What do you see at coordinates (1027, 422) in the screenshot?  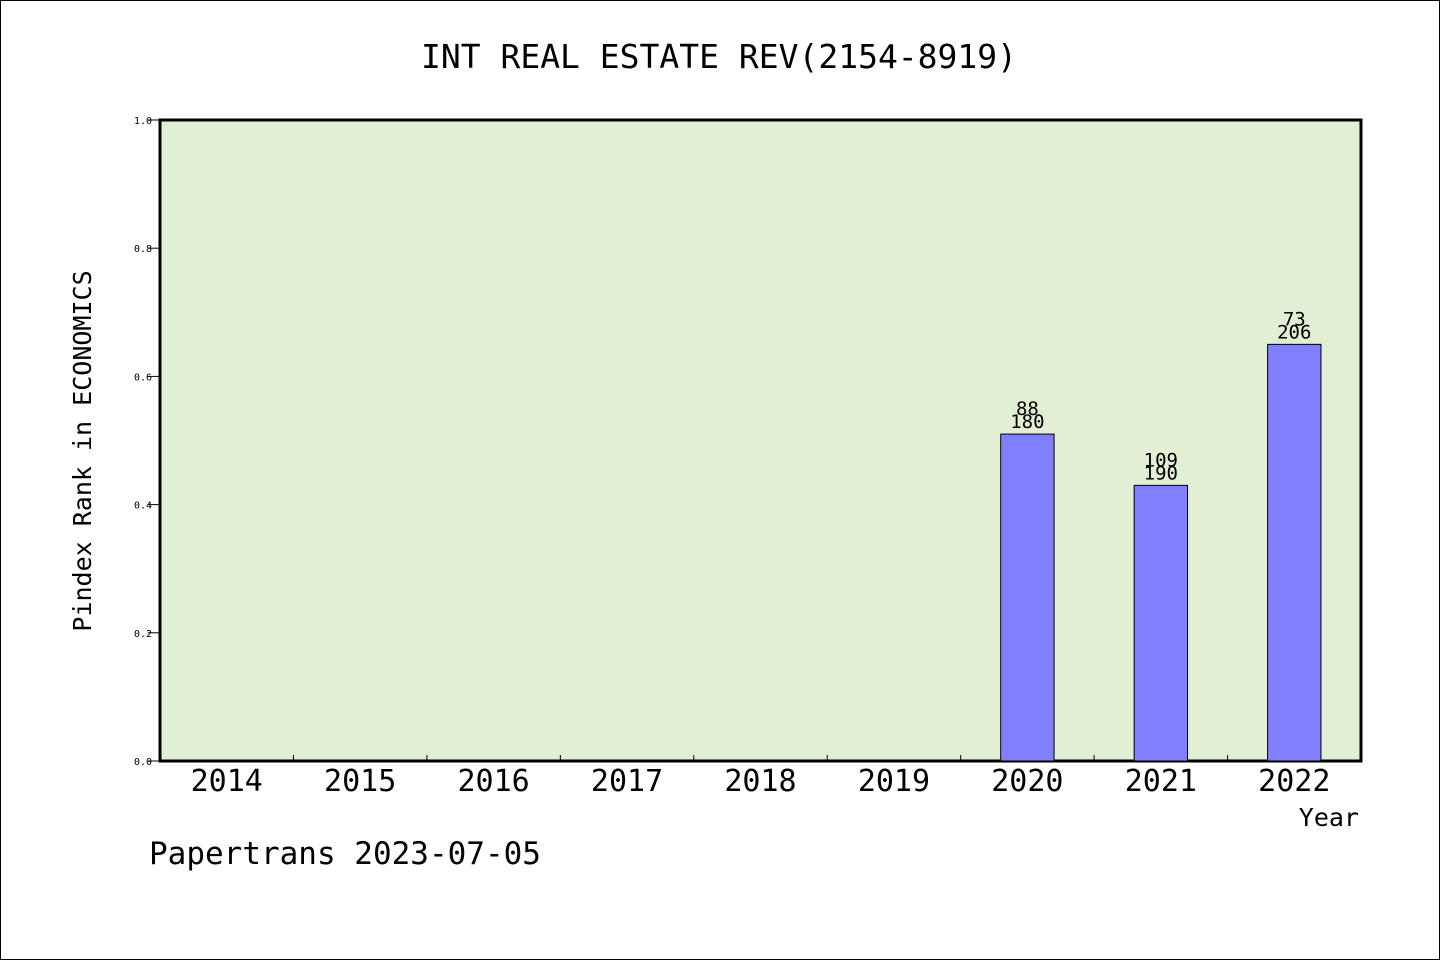 I see `bar-label-bottom: 180` at bounding box center [1027, 422].